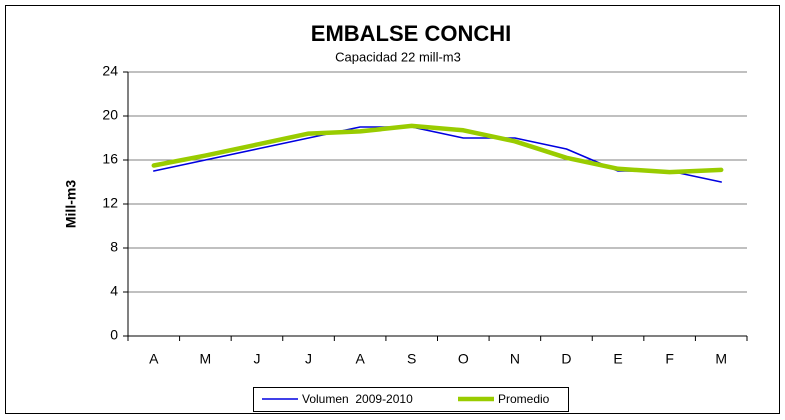 The width and height of the screenshot is (785, 420). I want to click on y-axis-label: Mill-m3, so click(71, 204).